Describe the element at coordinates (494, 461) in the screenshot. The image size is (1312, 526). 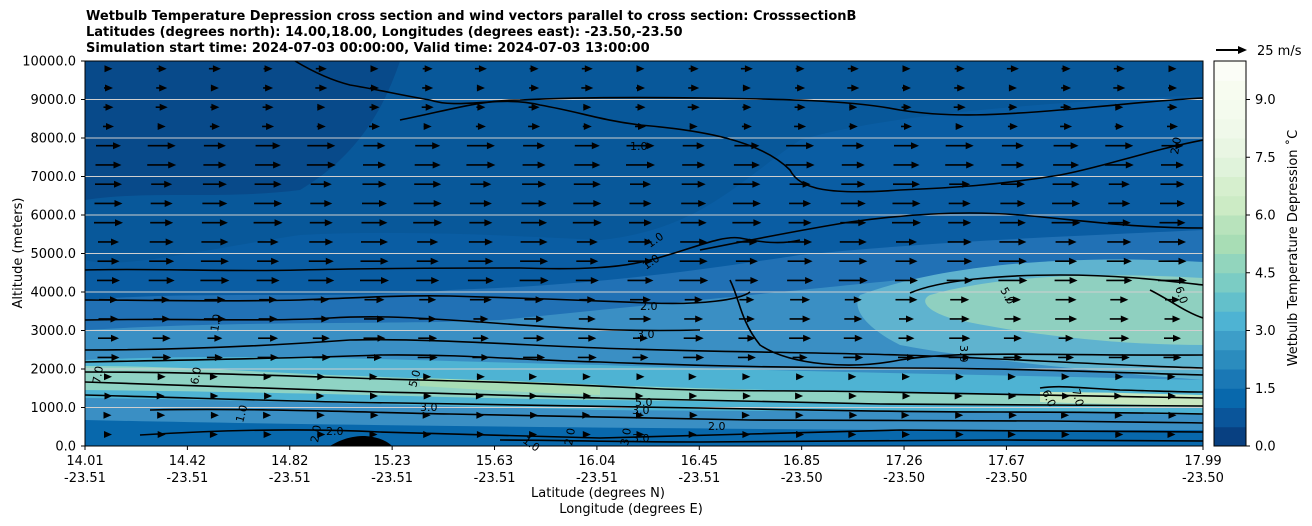
I see `x-tick-label-lat: 15.63` at that location.